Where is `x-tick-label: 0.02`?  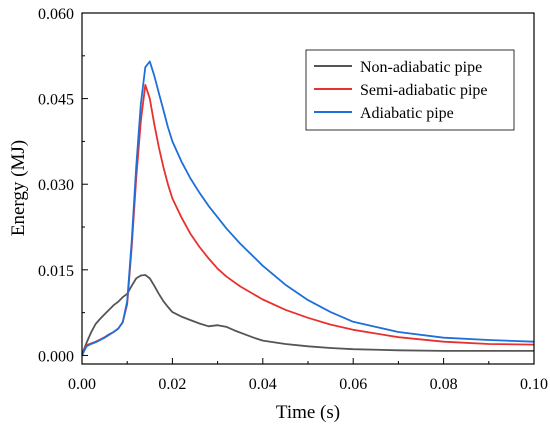 x-tick-label: 0.02 is located at coordinates (172, 384).